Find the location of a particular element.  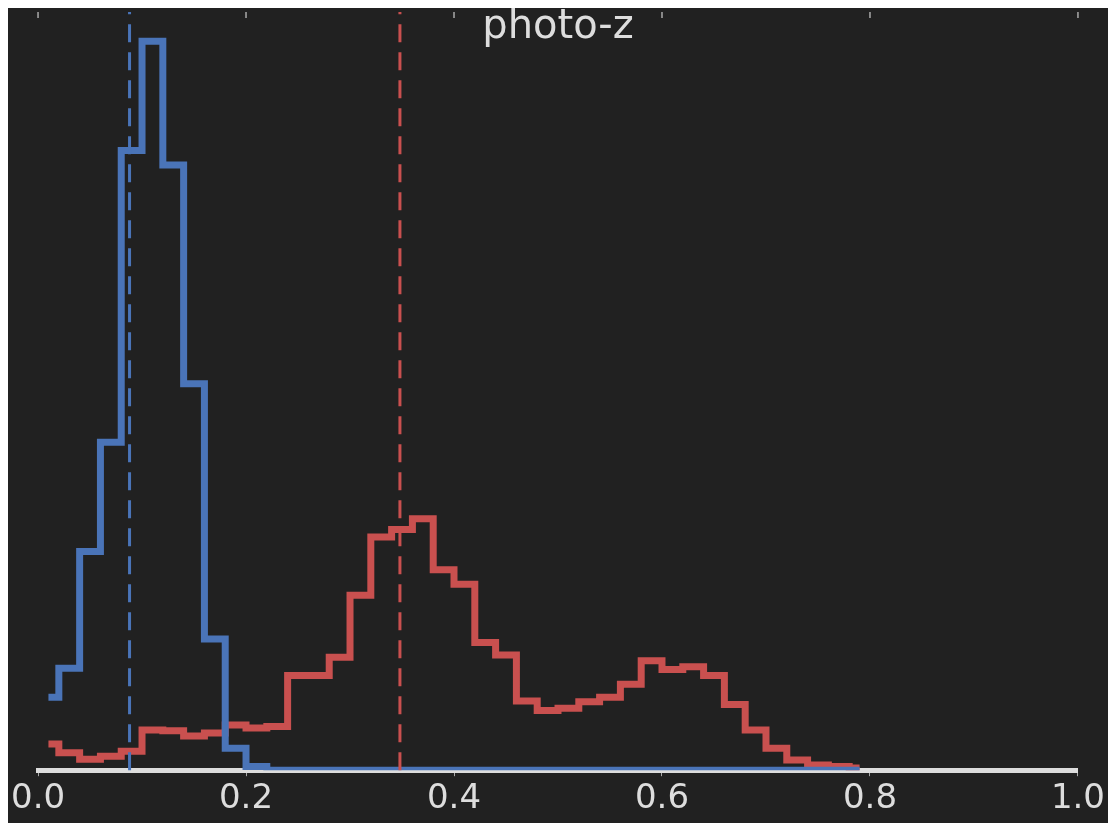

x-tick-label: 0.6 is located at coordinates (662, 796).